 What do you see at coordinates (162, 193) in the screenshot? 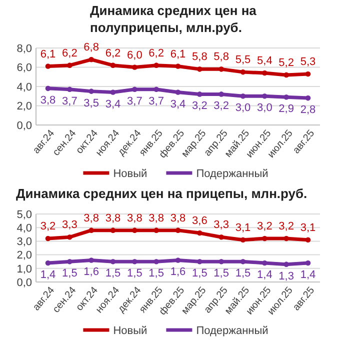
I see `chart-title: Динамика средних цен на прицепы, млн.руб.` at bounding box center [162, 193].